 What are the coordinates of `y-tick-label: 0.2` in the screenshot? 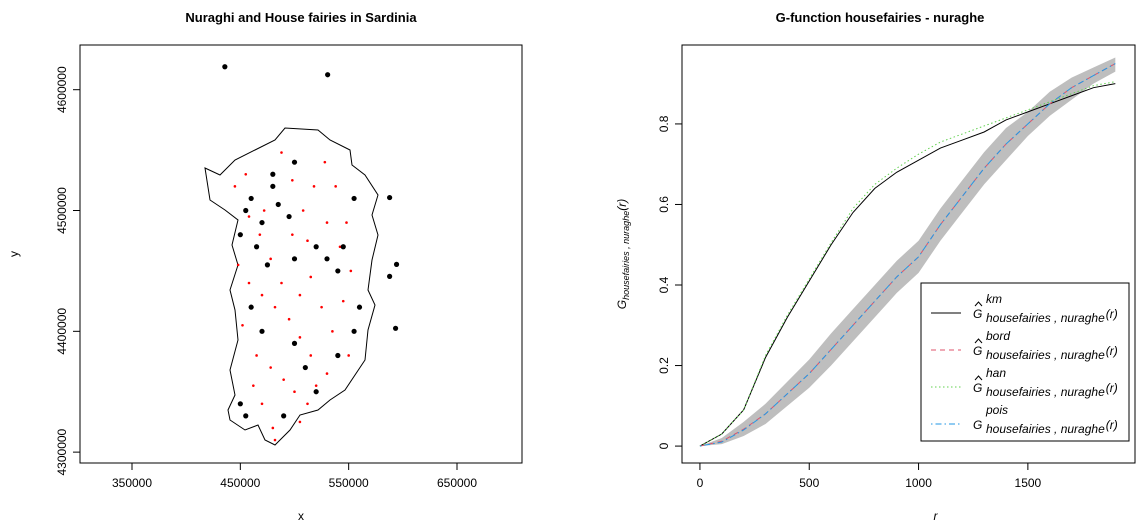 It's located at (664, 365).